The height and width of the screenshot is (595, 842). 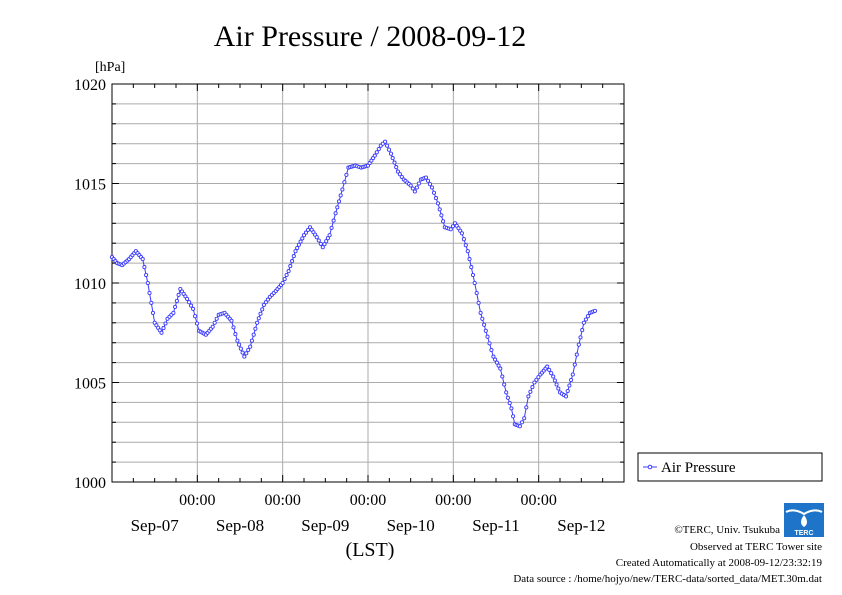 I want to click on chart-title: Air Pressure / 2008-09-12, so click(x=370, y=36).